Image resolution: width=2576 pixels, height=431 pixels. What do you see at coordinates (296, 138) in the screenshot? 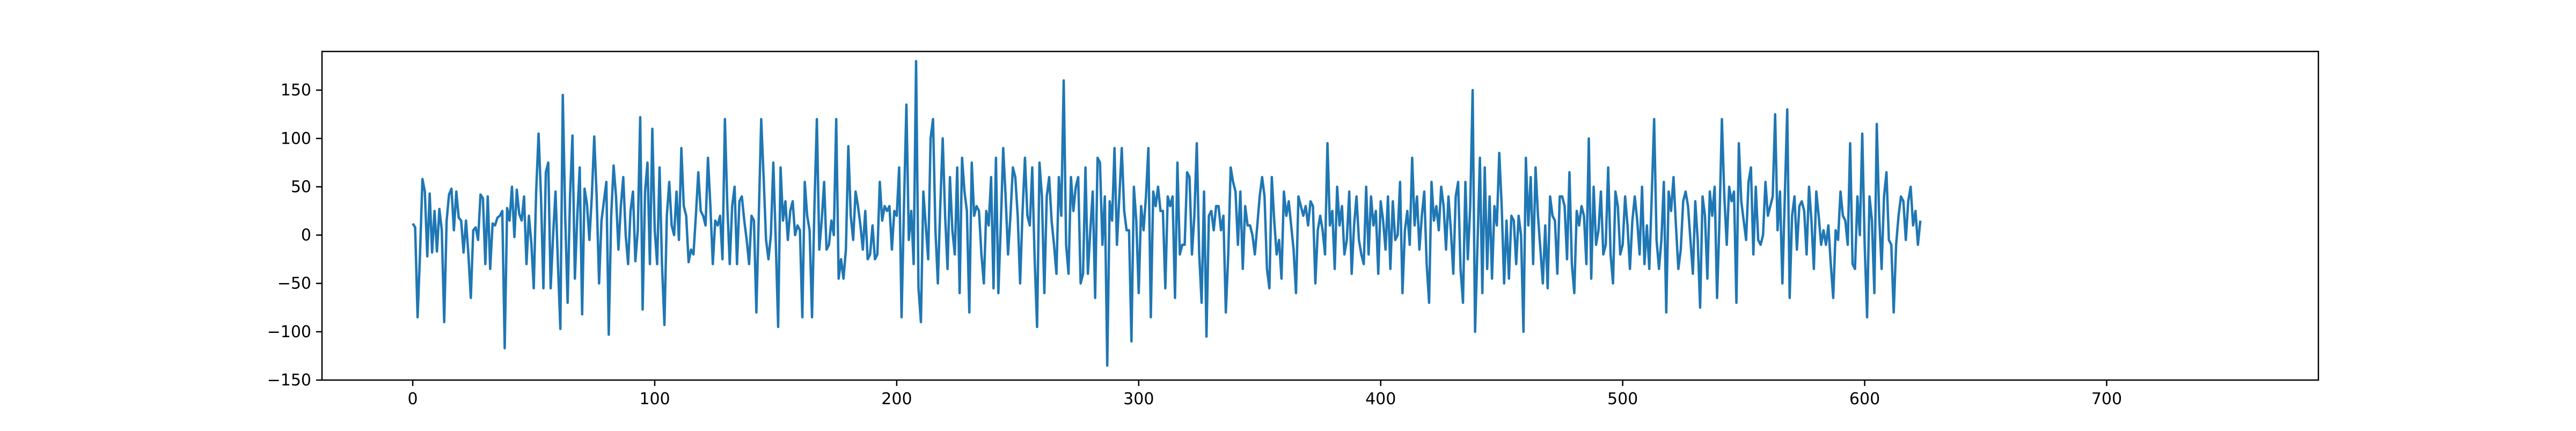
I see `y-tick-label: 100` at bounding box center [296, 138].